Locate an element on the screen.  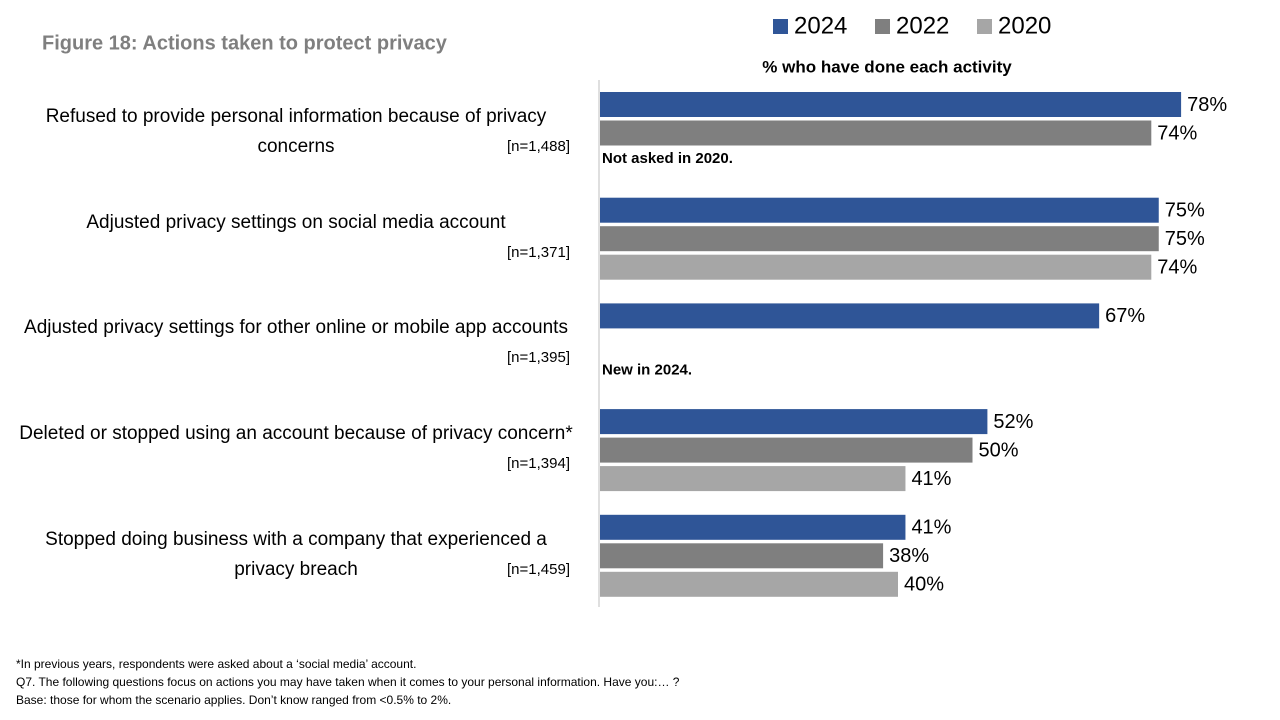
note: Not asked in 2020. is located at coordinates (667, 158).